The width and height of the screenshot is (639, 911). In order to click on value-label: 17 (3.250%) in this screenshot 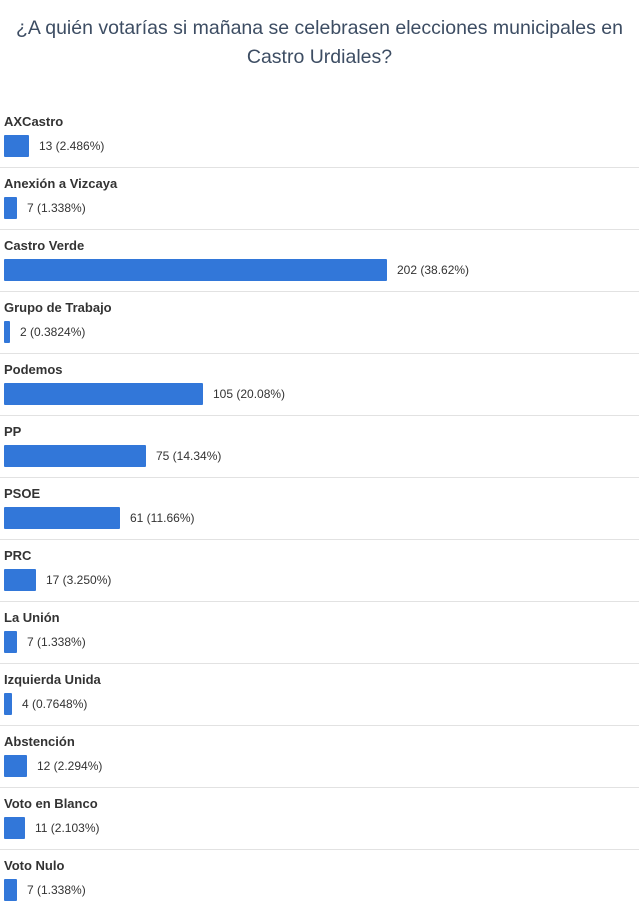, I will do `click(79, 580)`.